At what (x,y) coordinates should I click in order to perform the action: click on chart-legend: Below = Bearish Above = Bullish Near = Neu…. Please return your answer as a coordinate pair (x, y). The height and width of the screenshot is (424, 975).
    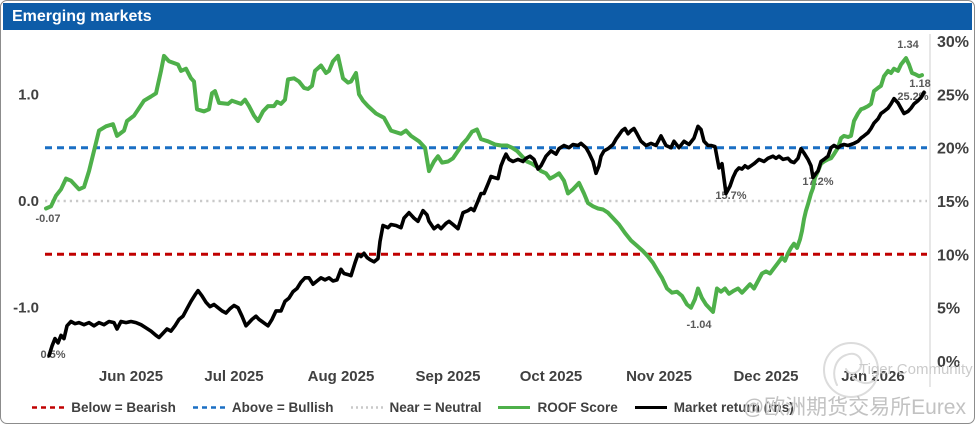
    Looking at the image, I should click on (487, 407).